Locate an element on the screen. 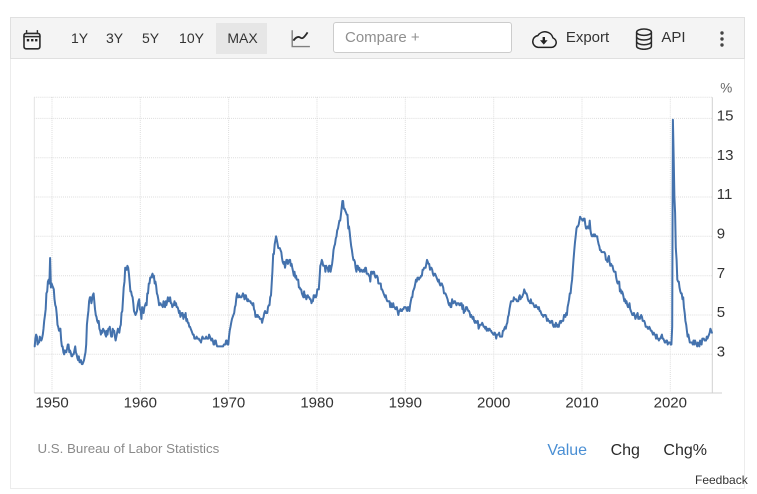 The width and height of the screenshot is (757, 494). svg-text: 13 is located at coordinates (725, 155).